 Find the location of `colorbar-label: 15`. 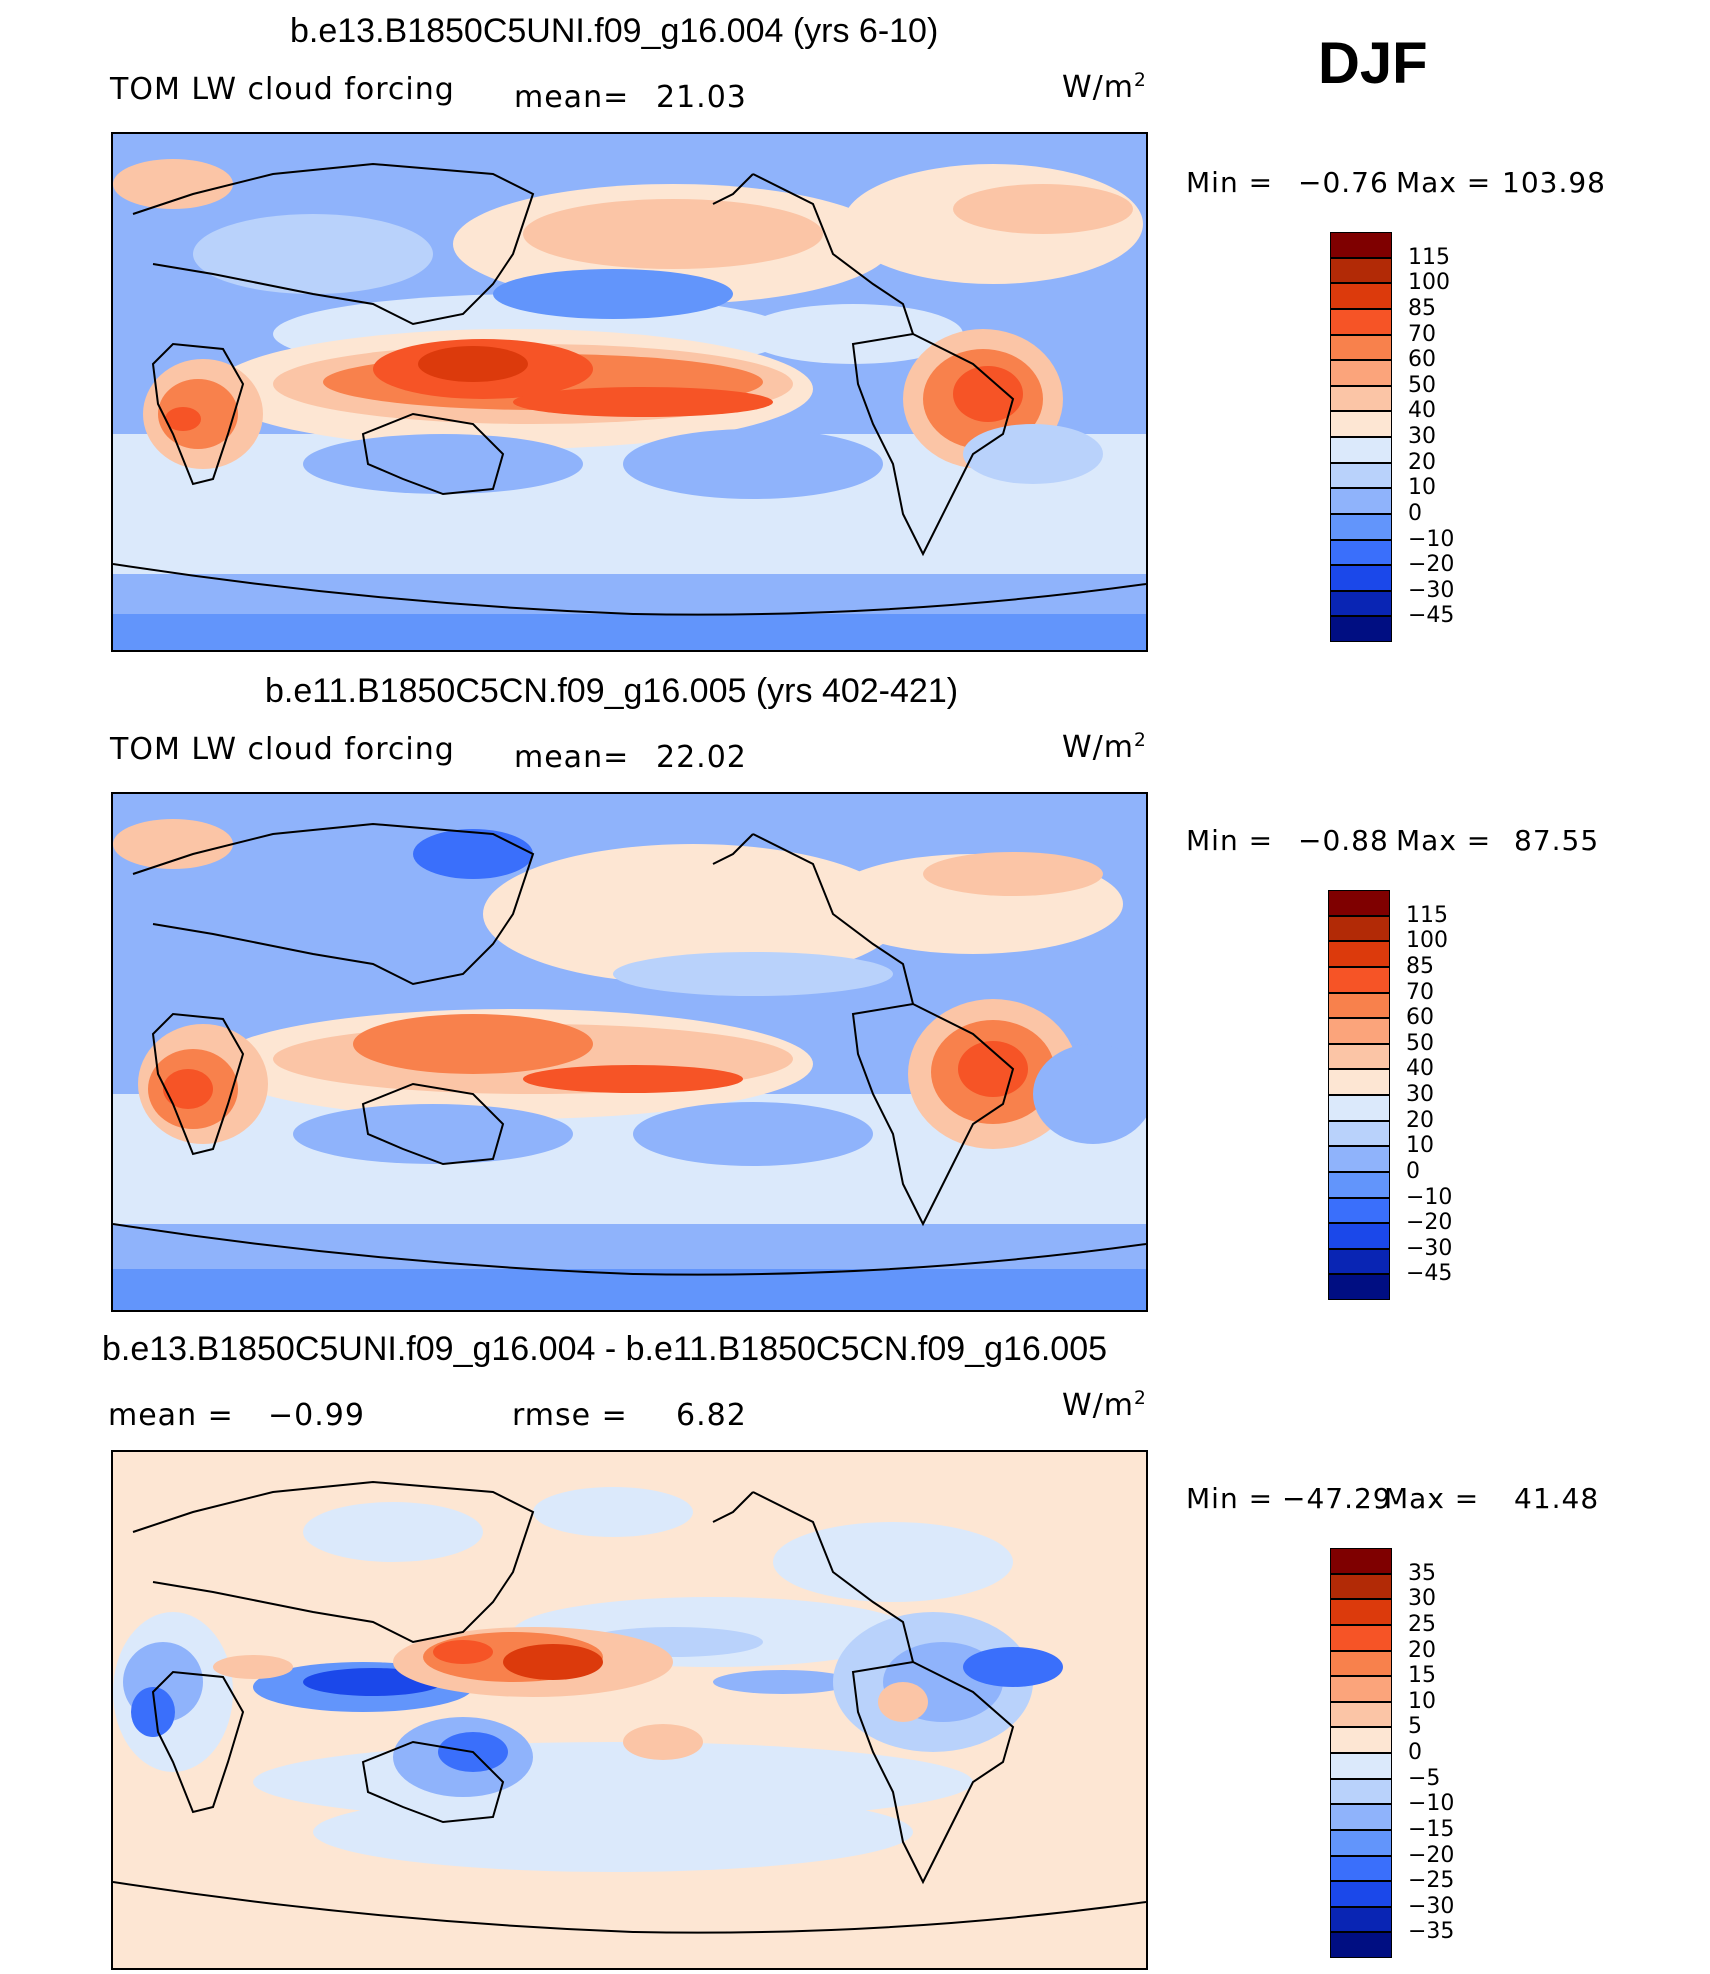

colorbar-label: 15 is located at coordinates (1422, 1676).